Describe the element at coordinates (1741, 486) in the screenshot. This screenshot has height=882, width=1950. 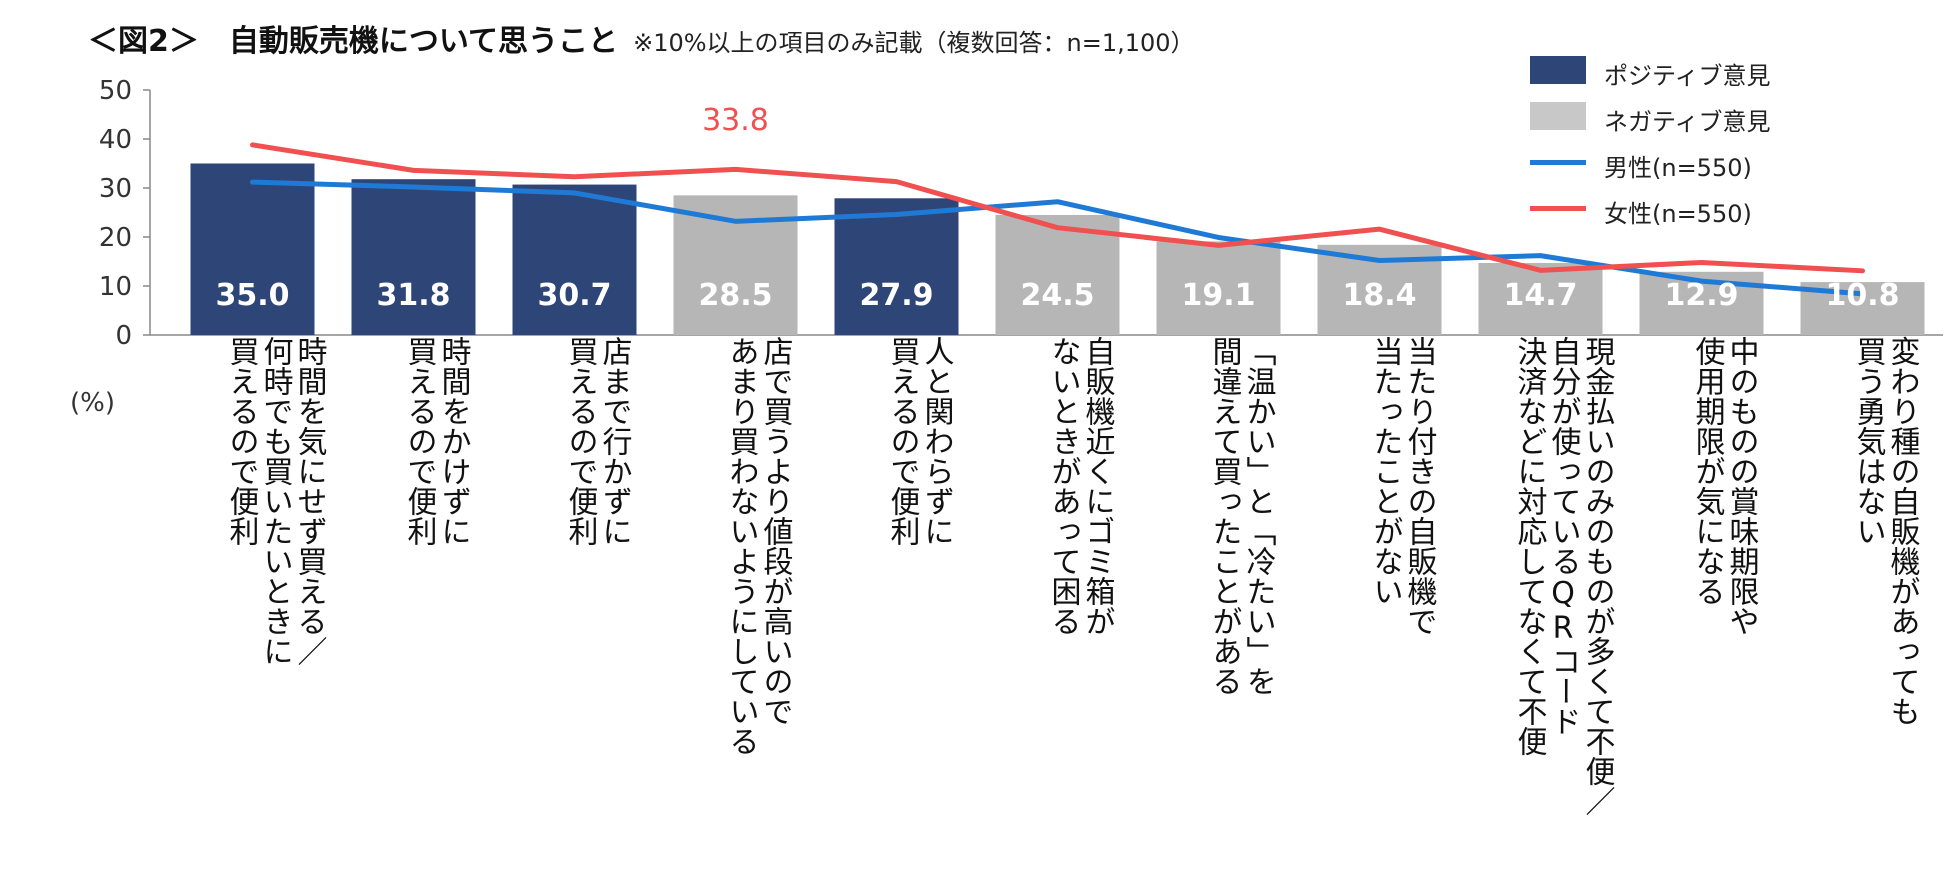
I see `category-label-line: 中のものの賞味期限や` at that location.